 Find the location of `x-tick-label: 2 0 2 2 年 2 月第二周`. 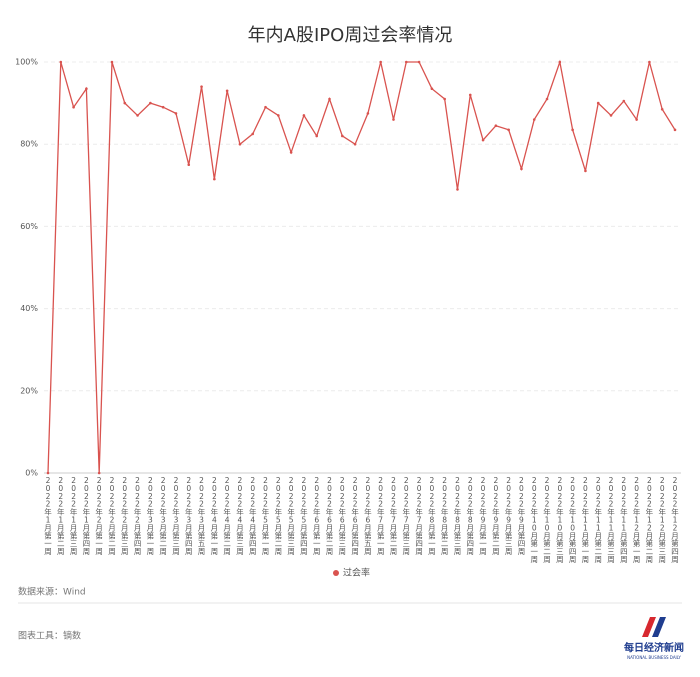

x-tick-label: 2 0 2 2 年 2 月第二周 is located at coordinates (112, 516).